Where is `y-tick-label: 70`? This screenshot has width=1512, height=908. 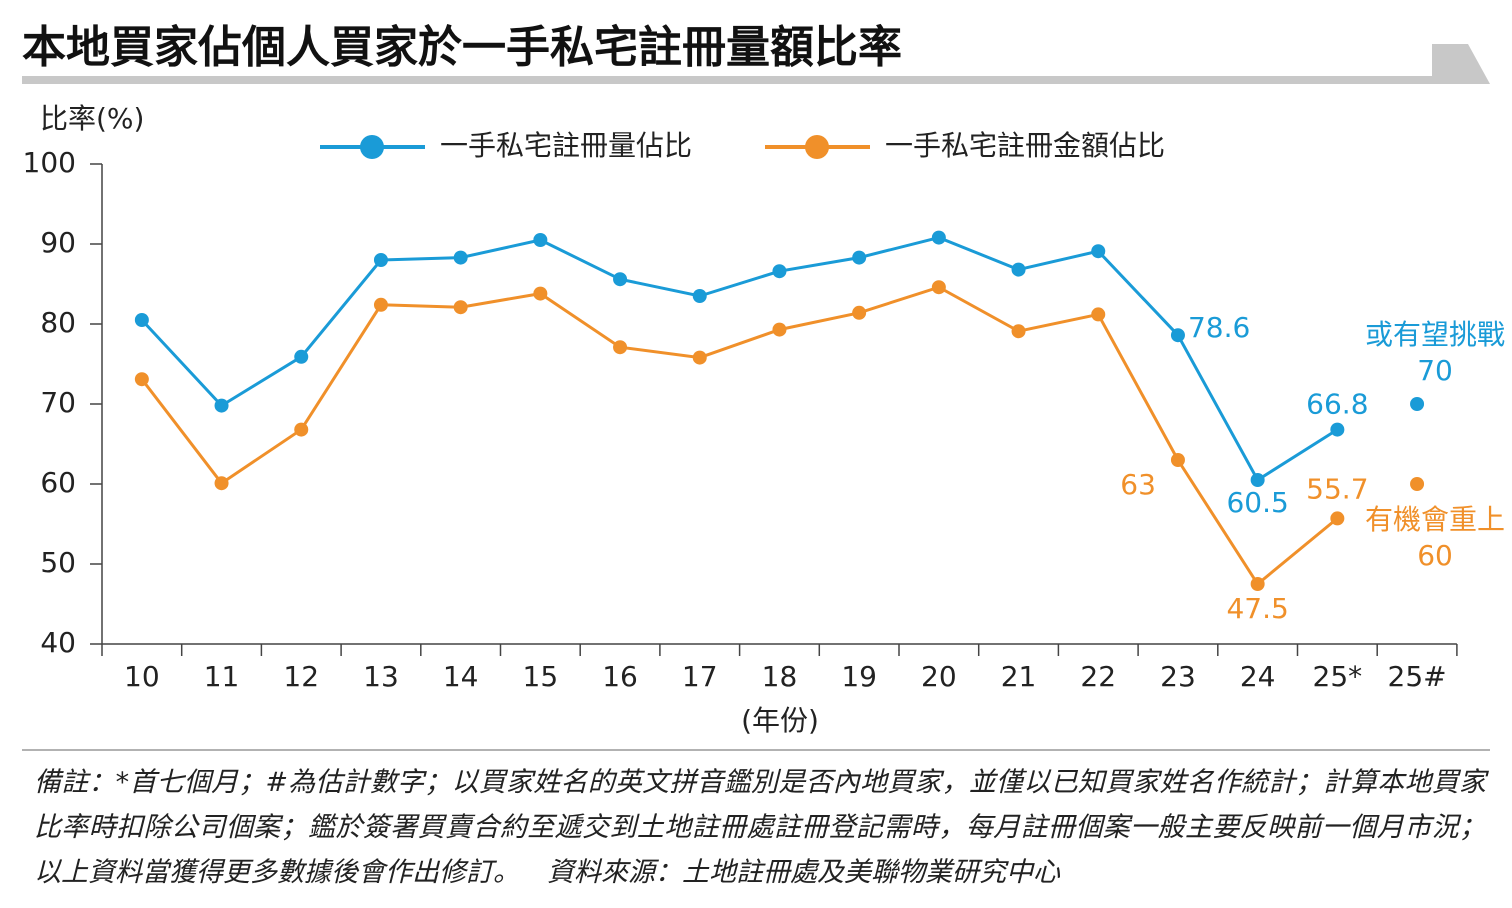
y-tick-label: 70 is located at coordinates (58, 402).